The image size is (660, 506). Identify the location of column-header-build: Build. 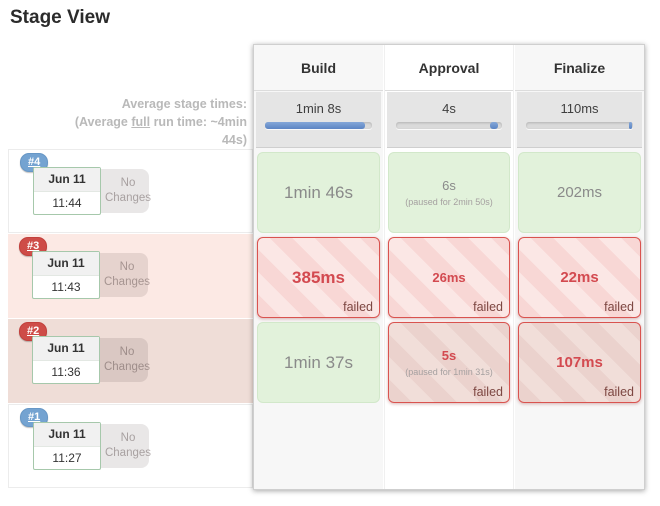
(318, 68).